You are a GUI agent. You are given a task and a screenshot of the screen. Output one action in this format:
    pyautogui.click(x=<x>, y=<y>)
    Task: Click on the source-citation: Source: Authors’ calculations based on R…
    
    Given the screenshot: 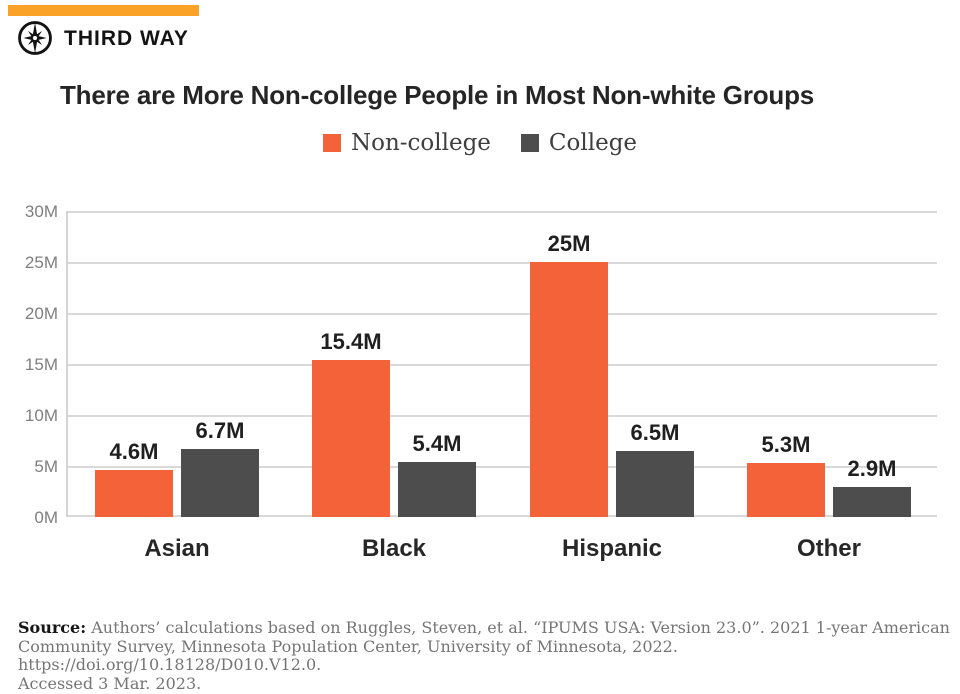 What is the action you would take?
    pyautogui.click(x=485, y=655)
    